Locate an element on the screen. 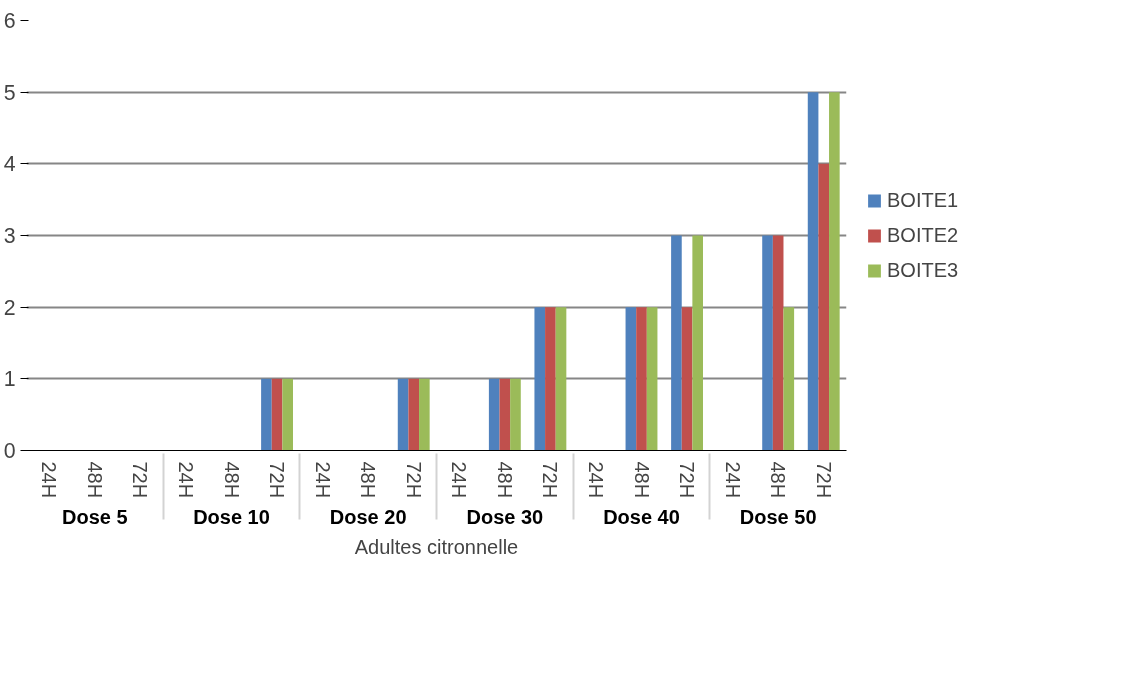 This screenshot has height=697, width=1147. y-tick-label: 3 is located at coordinates (9, 236).